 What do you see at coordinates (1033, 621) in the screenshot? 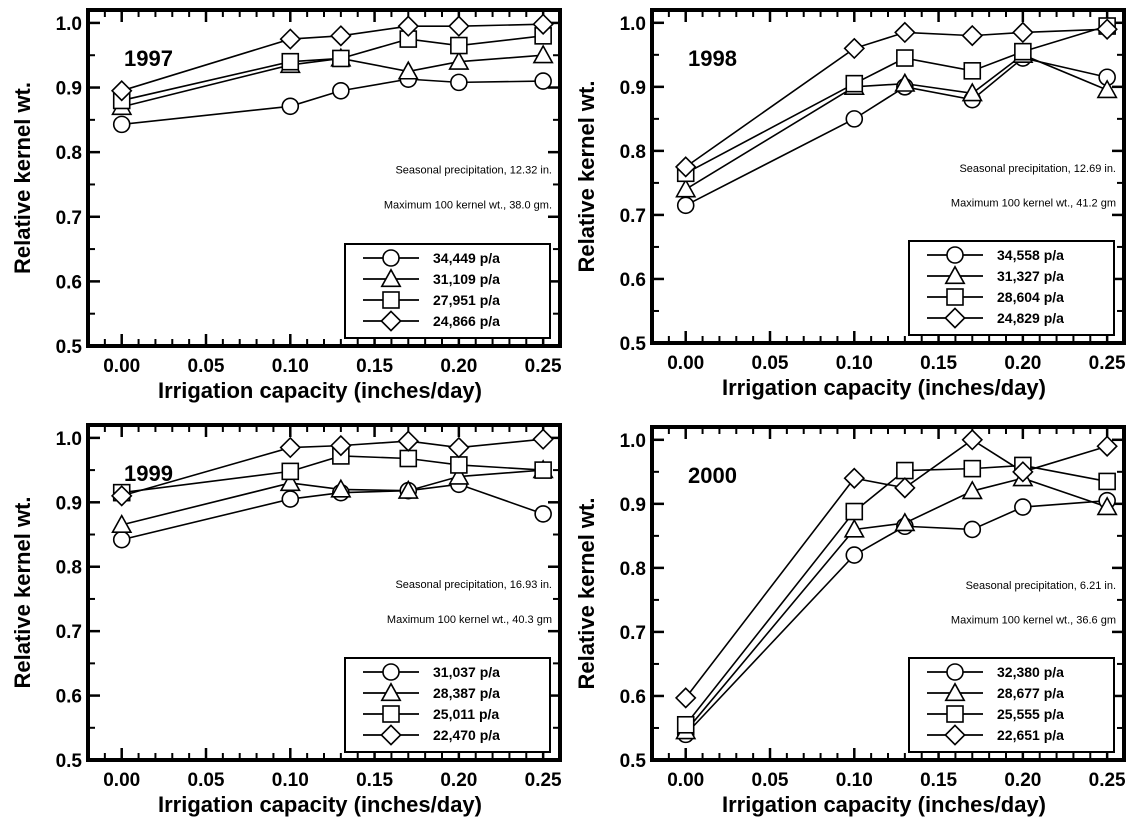
I see `annotation-max-kernel-wt: Maximum 100 kernel wt., 36.6 gm` at bounding box center [1033, 621].